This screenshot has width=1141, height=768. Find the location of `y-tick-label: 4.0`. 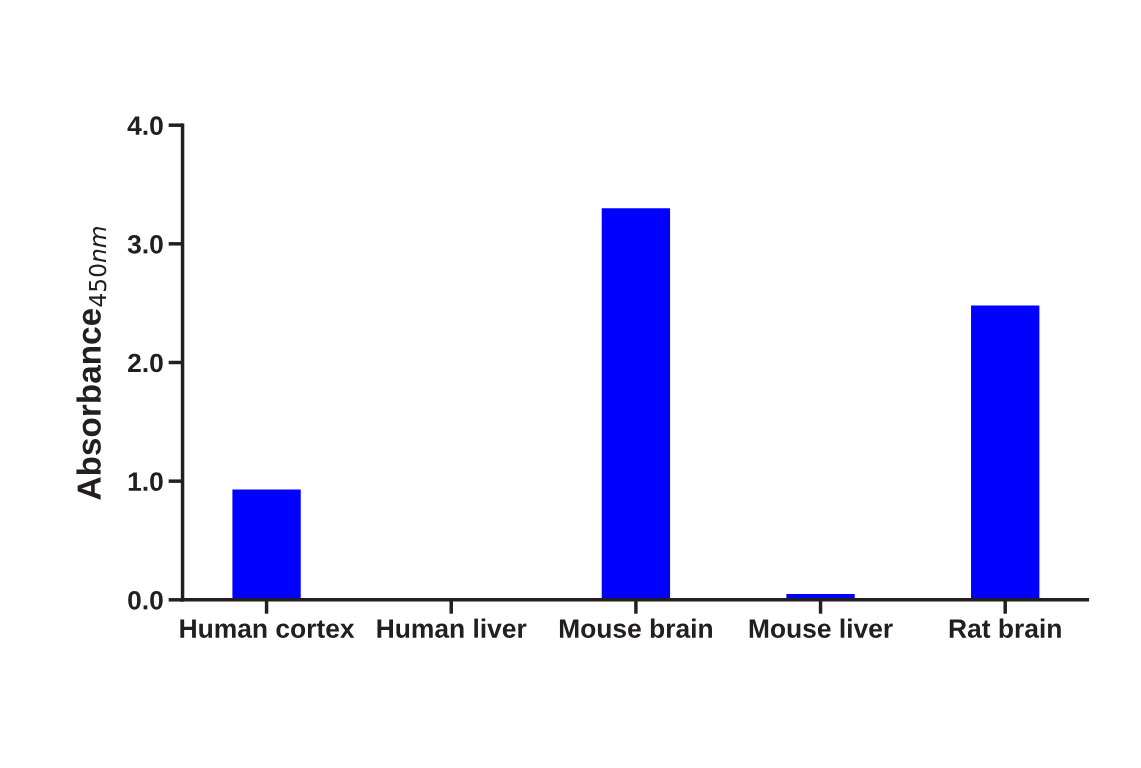

y-tick-label: 4.0 is located at coordinates (145, 126).